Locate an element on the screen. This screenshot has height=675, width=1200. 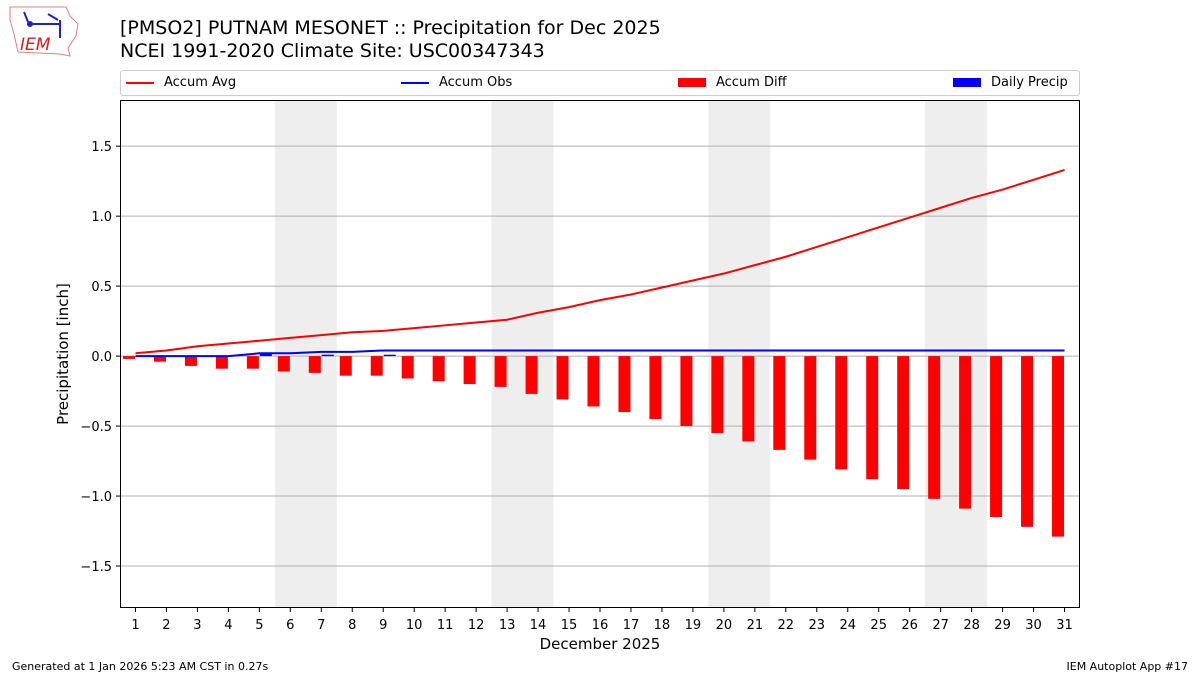
y-tick-label: 0.0 is located at coordinates (101, 357).